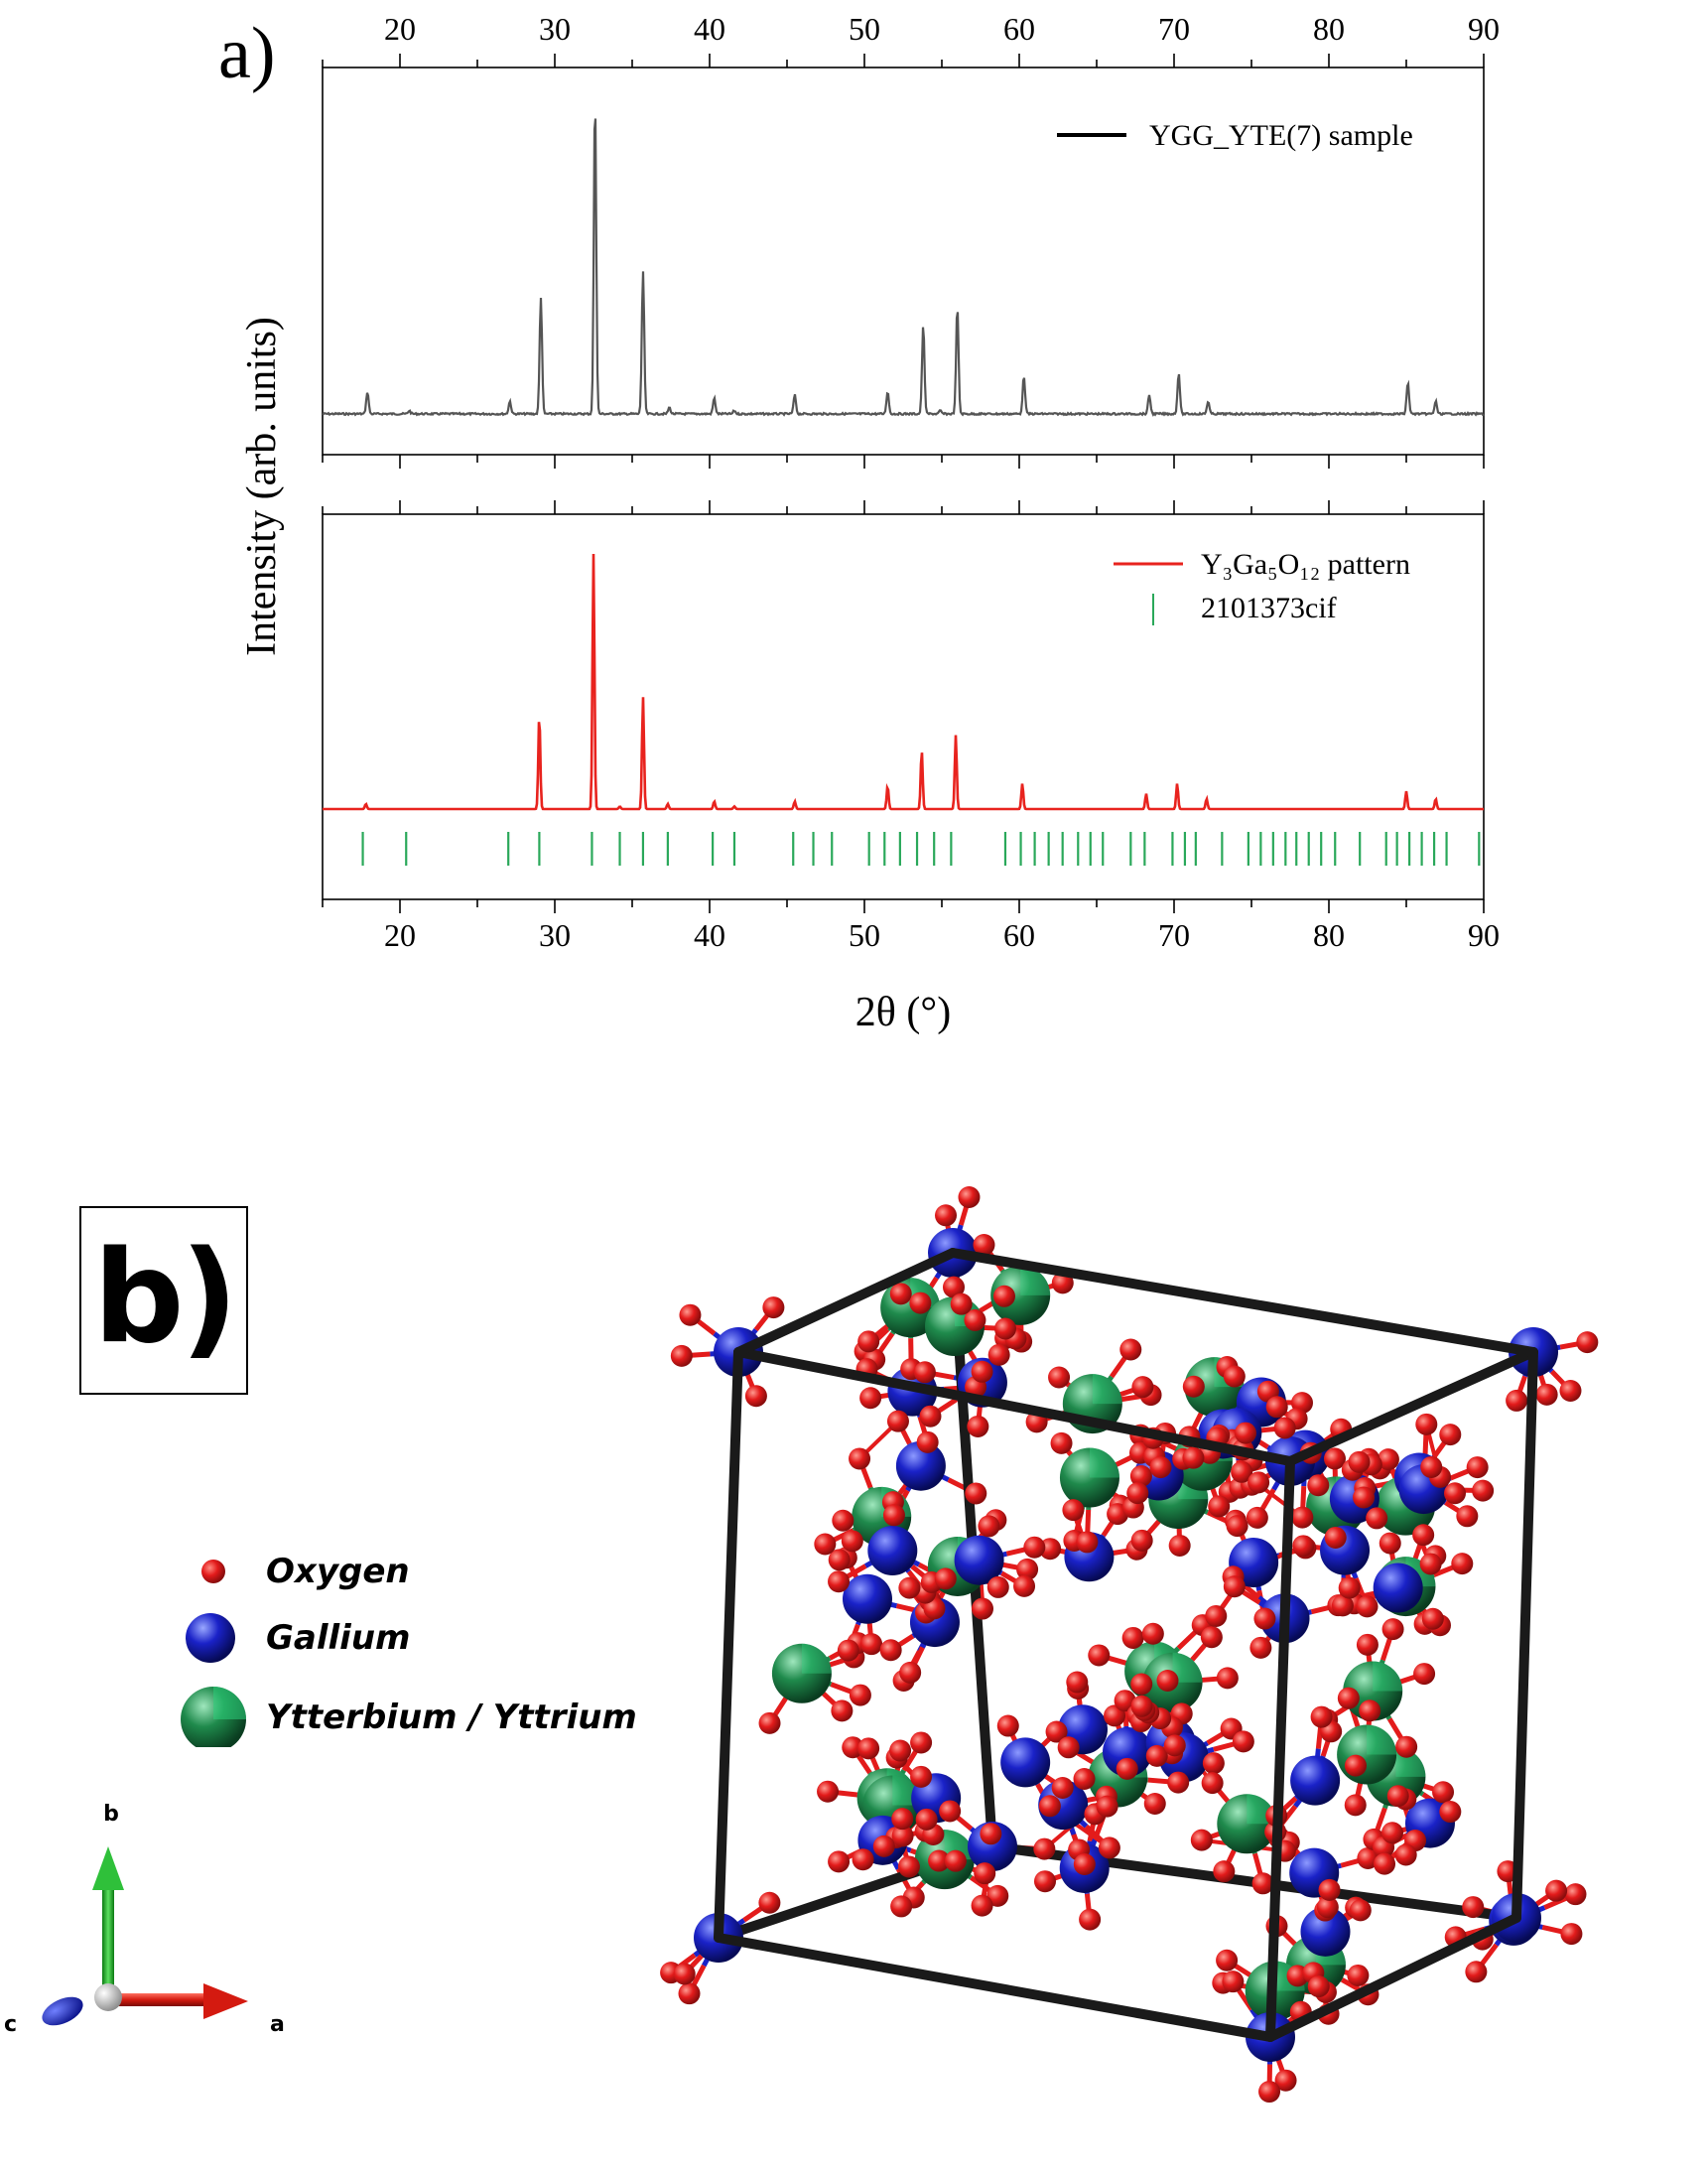 The width and height of the screenshot is (1708, 2175). Describe the element at coordinates (211, 1638) in the screenshot. I see `gallium-atom-icon` at that location.